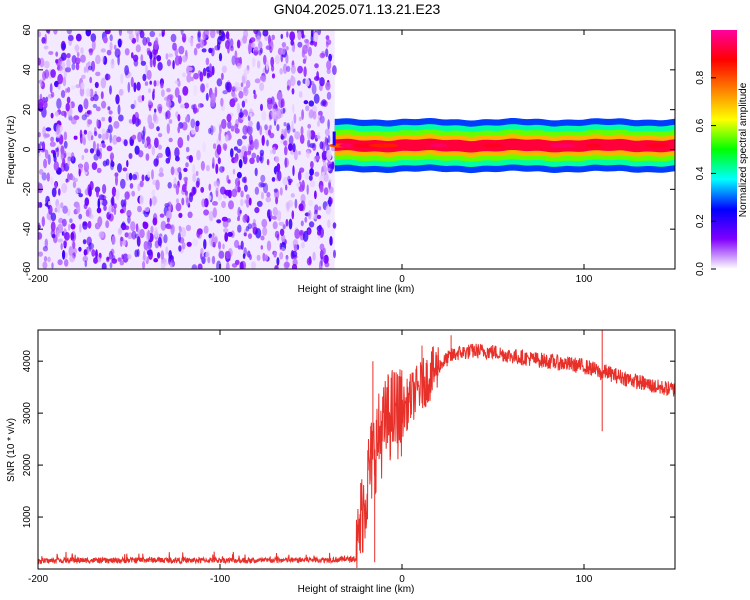 This screenshot has height=600, width=750. I want to click on y-tick-label: 2000, so click(27, 465).